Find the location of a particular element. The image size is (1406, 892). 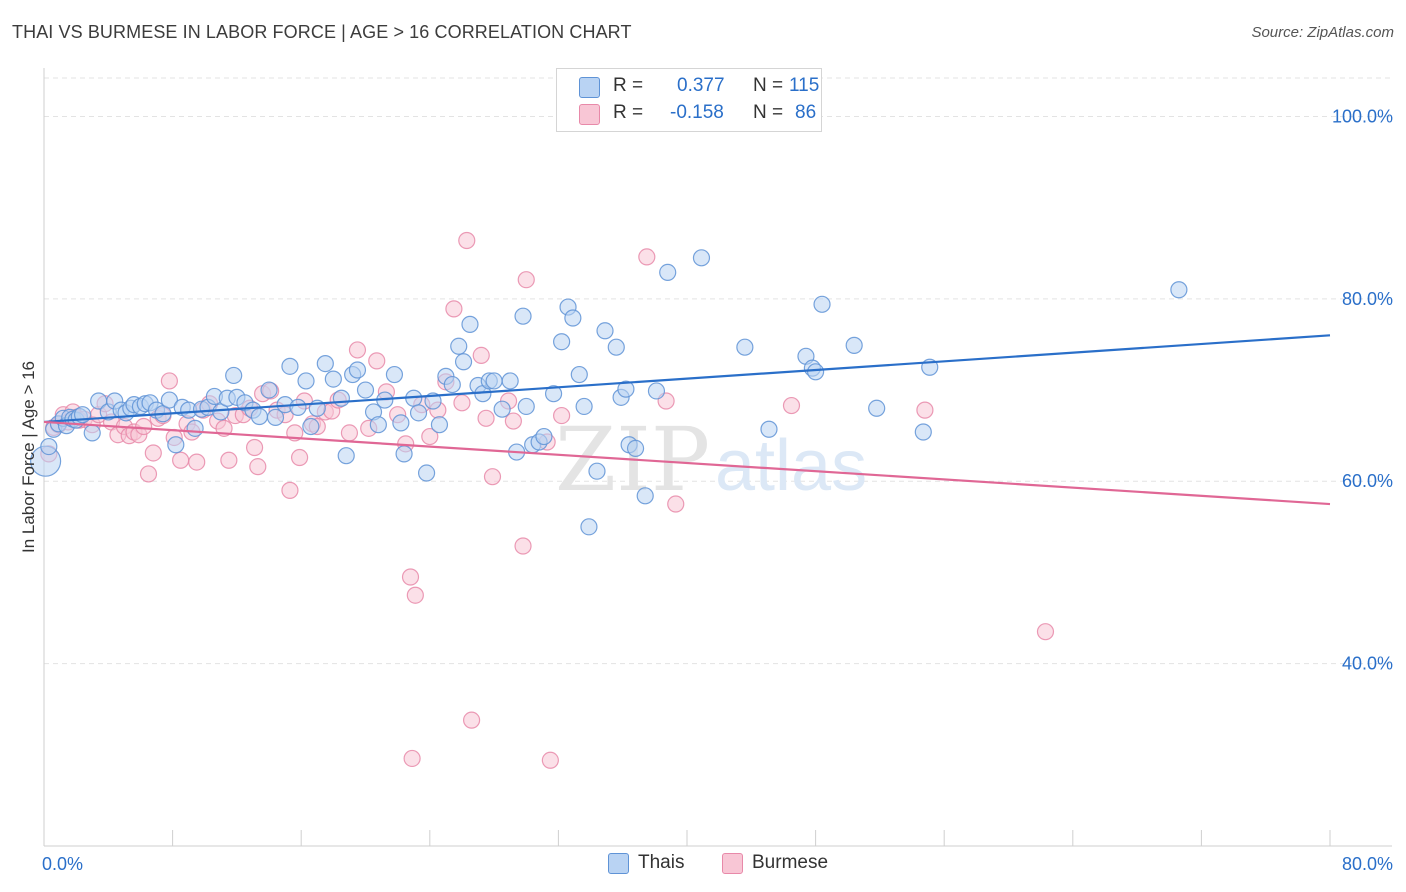

thai-swatch is located at coordinates (589, 87).